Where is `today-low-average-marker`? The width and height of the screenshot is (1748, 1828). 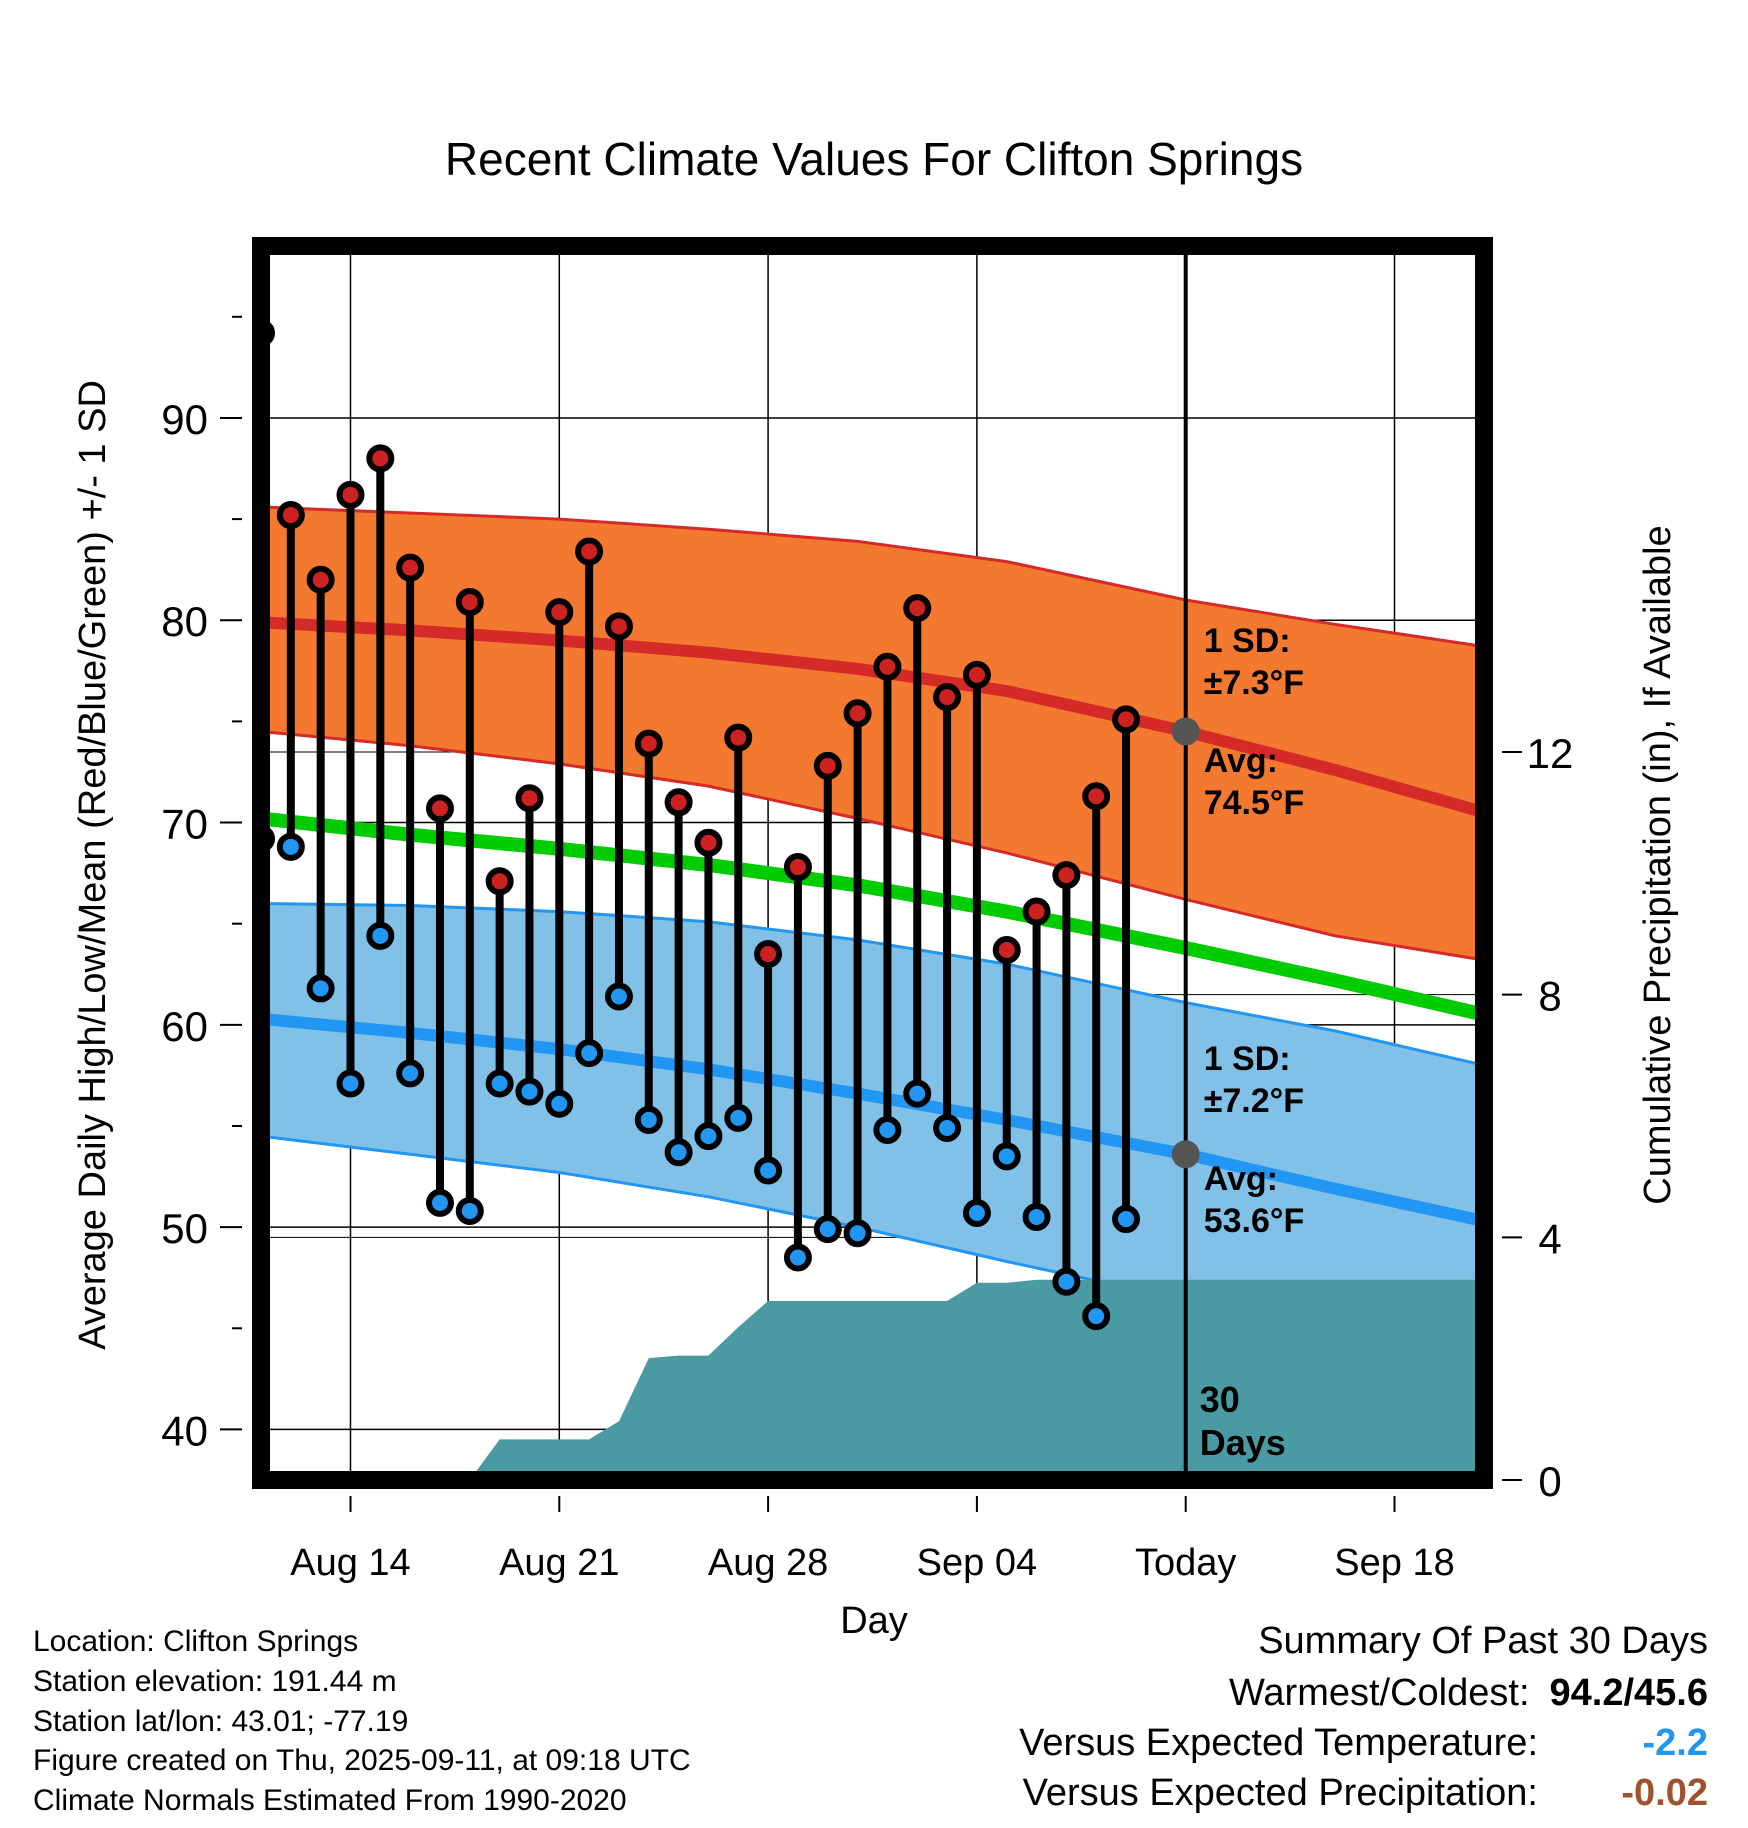 today-low-average-marker is located at coordinates (1185, 1154).